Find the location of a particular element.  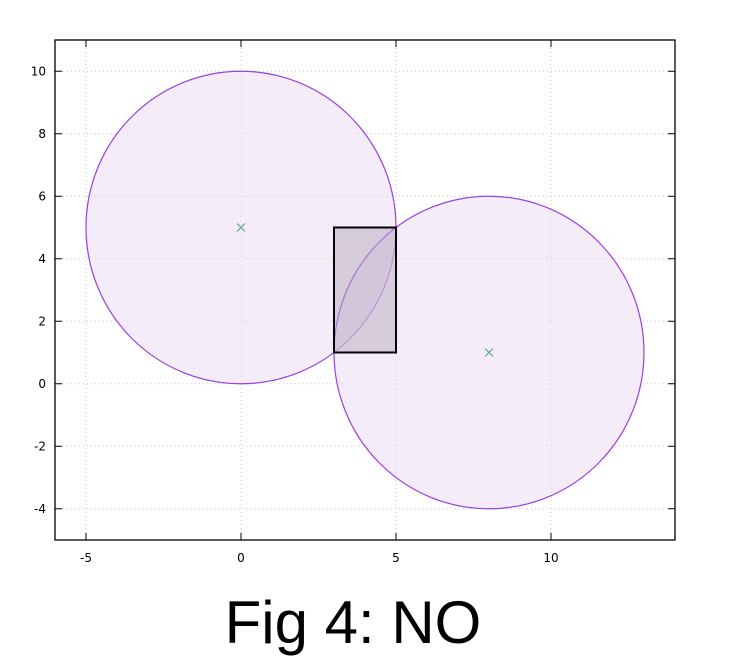

y-tick-label: 6 is located at coordinates (42, 196).